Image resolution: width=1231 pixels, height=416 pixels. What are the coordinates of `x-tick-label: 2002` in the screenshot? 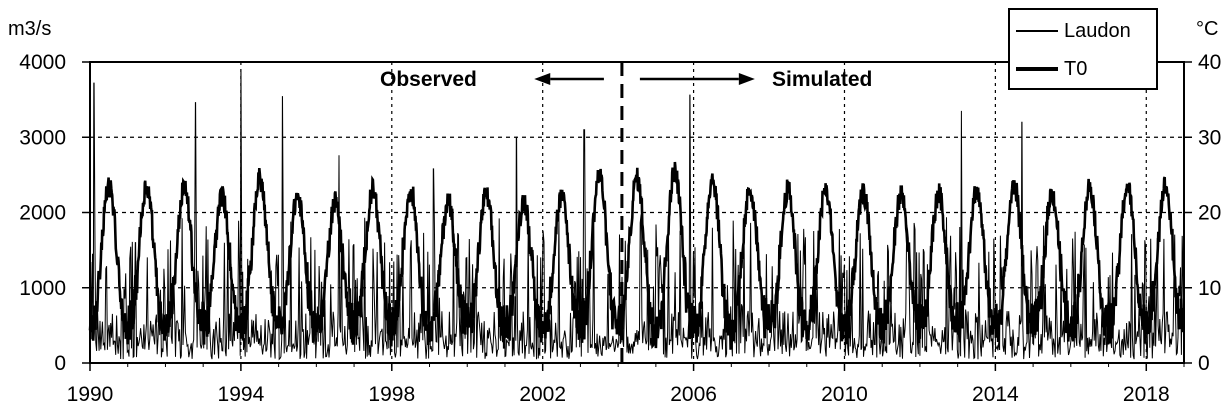 It's located at (542, 394).